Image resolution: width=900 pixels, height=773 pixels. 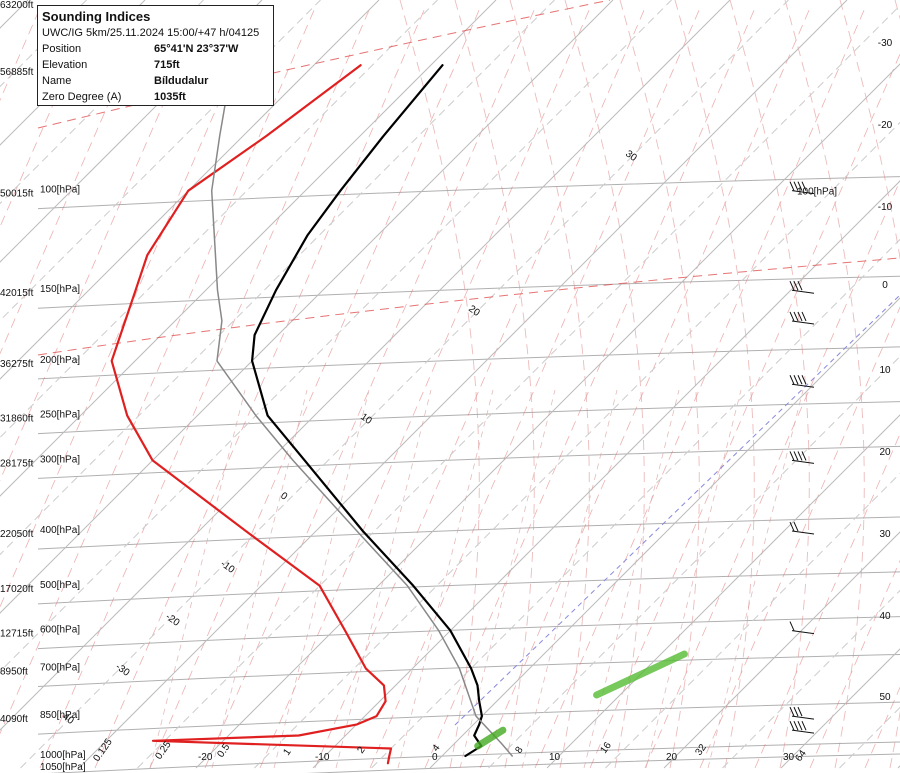 What do you see at coordinates (60, 585) in the screenshot?
I see `pressure-tick-label: 500[hPa]` at bounding box center [60, 585].